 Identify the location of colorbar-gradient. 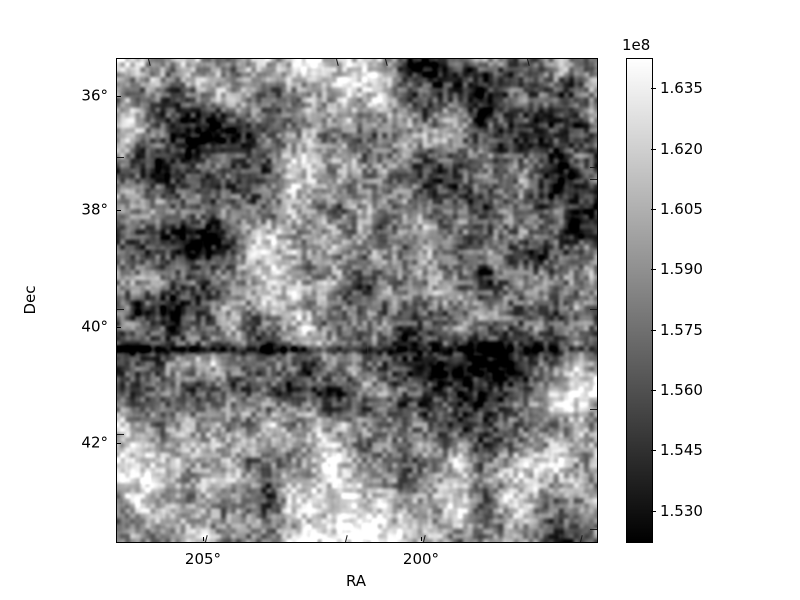
(639, 300).